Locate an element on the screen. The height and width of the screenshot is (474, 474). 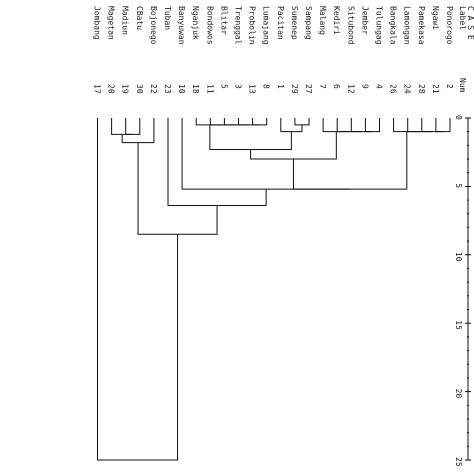
case-label: Sampang is located at coordinates (308, 23).